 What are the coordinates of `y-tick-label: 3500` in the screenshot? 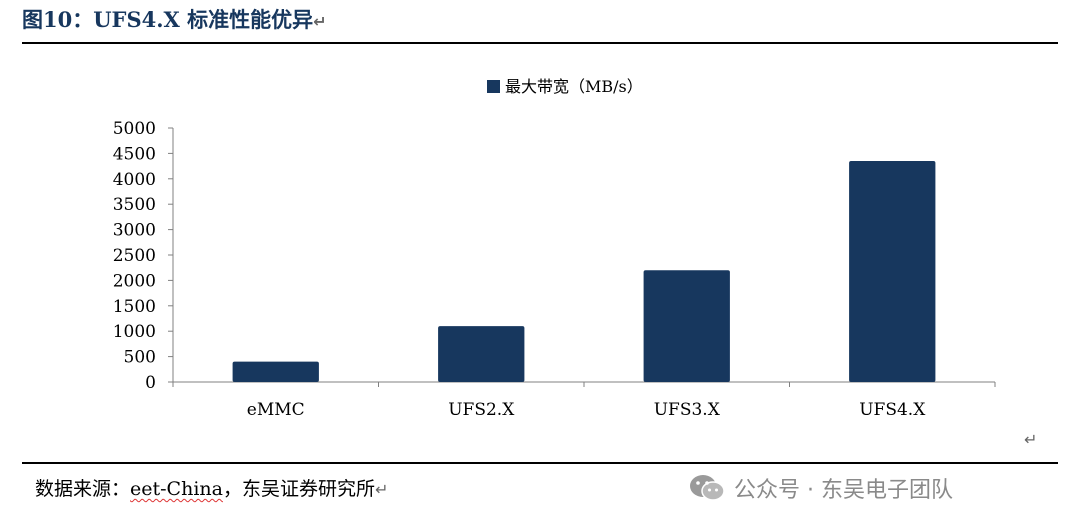 It's located at (134, 205).